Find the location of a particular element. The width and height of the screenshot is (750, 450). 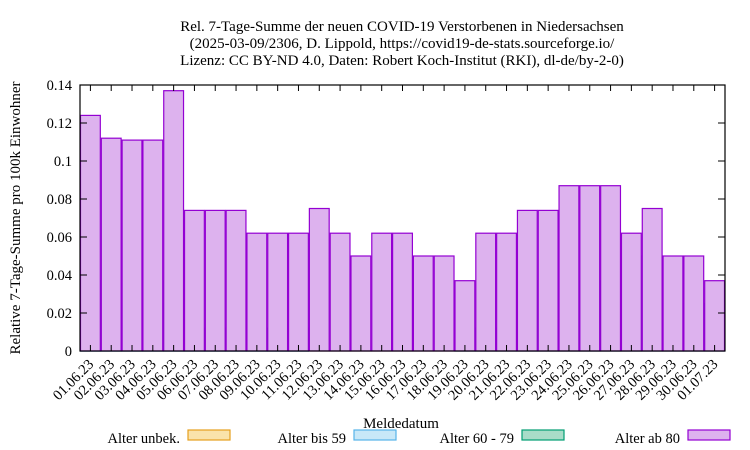

legend-item-1: Alter bis 59 is located at coordinates (337, 438).